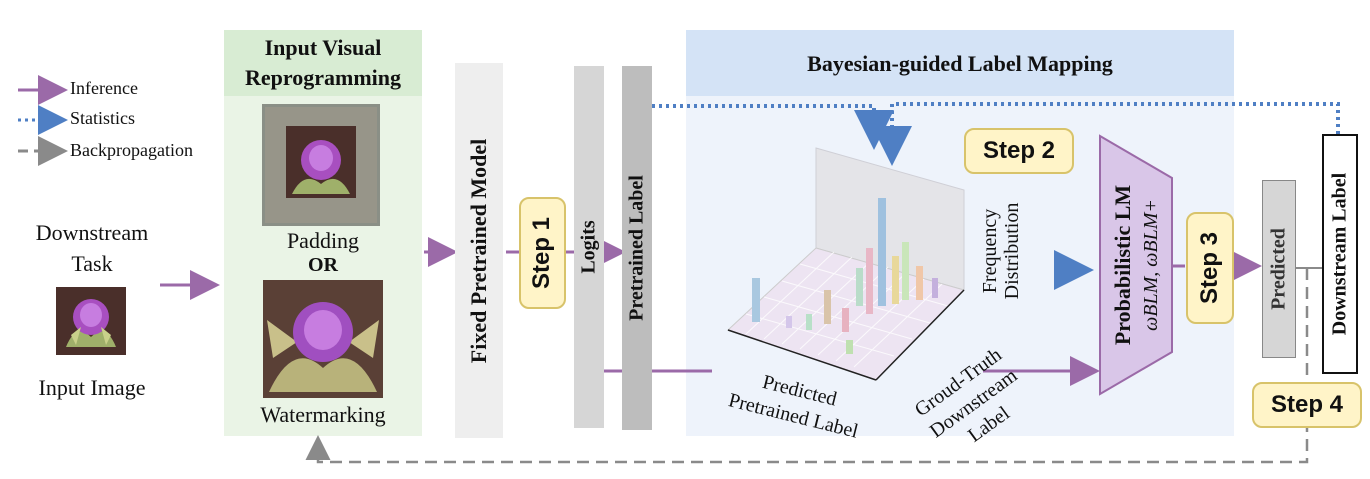 Image resolution: width=1370 pixels, height=479 pixels. I want to click on downstream-task-line1: Downstream, so click(92, 232).